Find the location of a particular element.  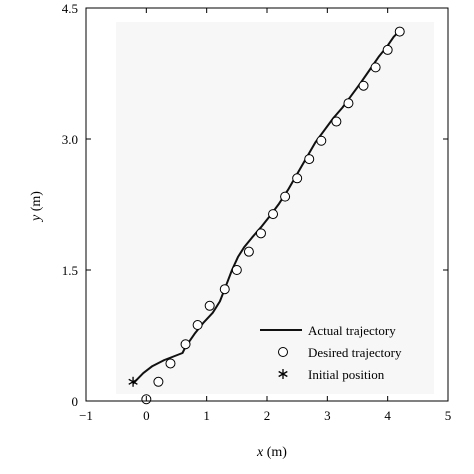

y-axis-label: y (m) is located at coordinates (36, 207).